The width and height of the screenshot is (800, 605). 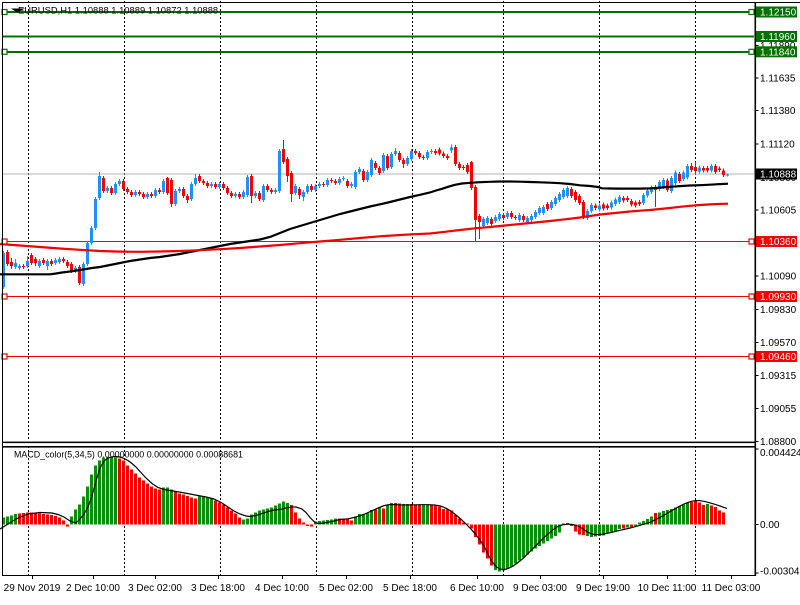 I want to click on svg-text: 0.00, so click(x=770, y=525).